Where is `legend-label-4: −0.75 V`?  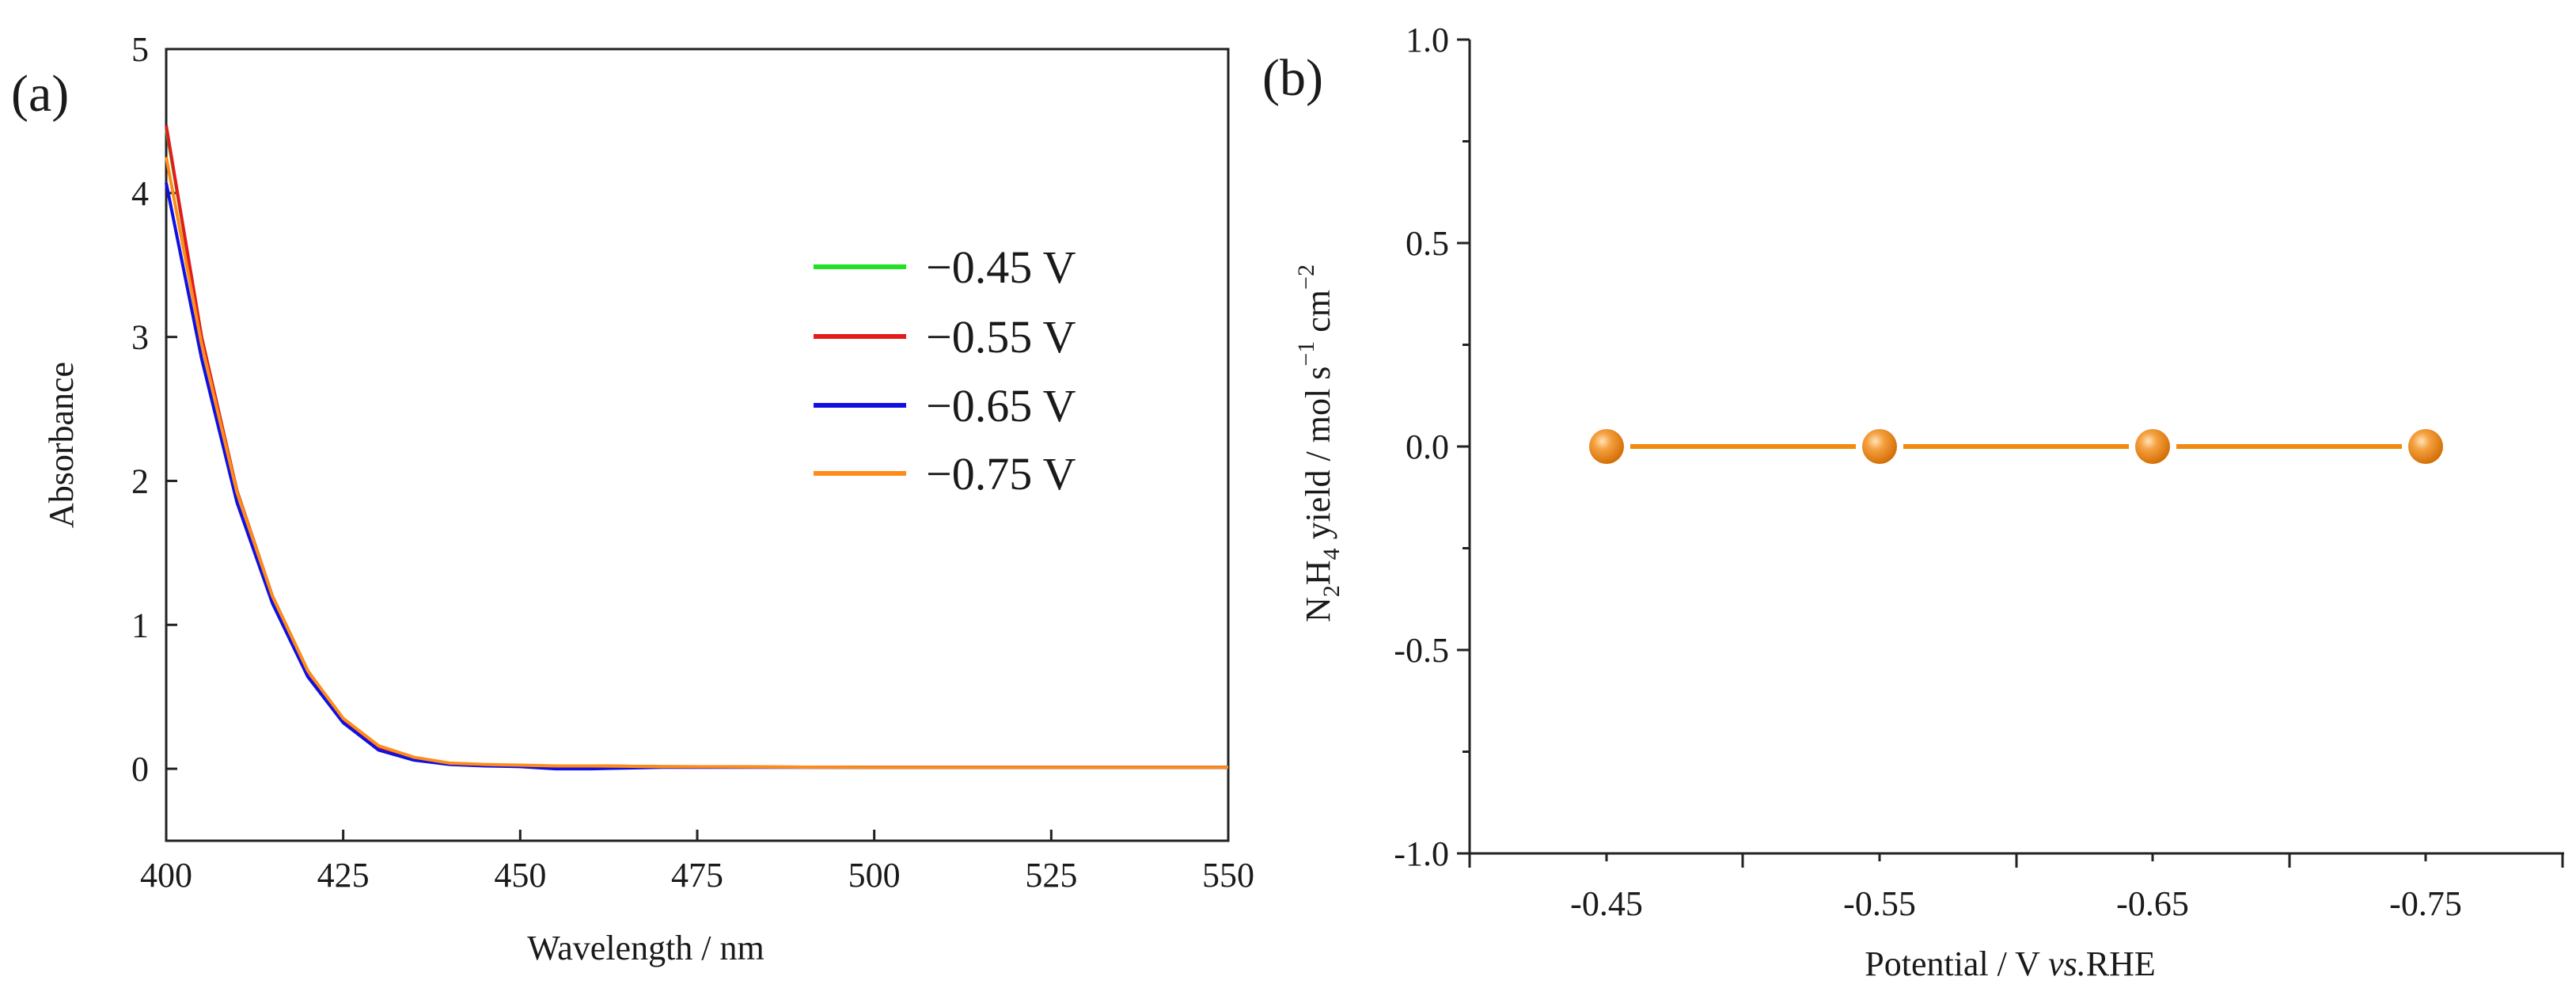
legend-label-4: −0.75 V is located at coordinates (1001, 474).